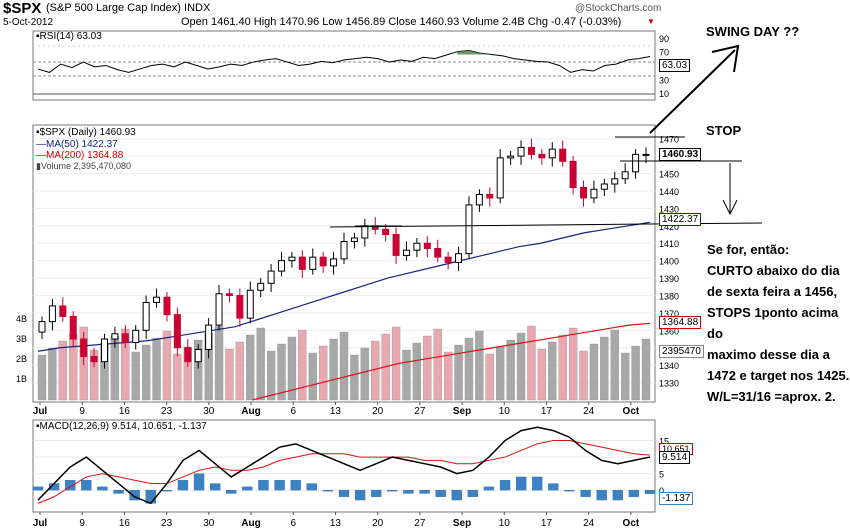 This screenshot has width=850, height=532. What do you see at coordinates (669, 366) in the screenshot?
I see `price-tick-label: 1340` at bounding box center [669, 366].